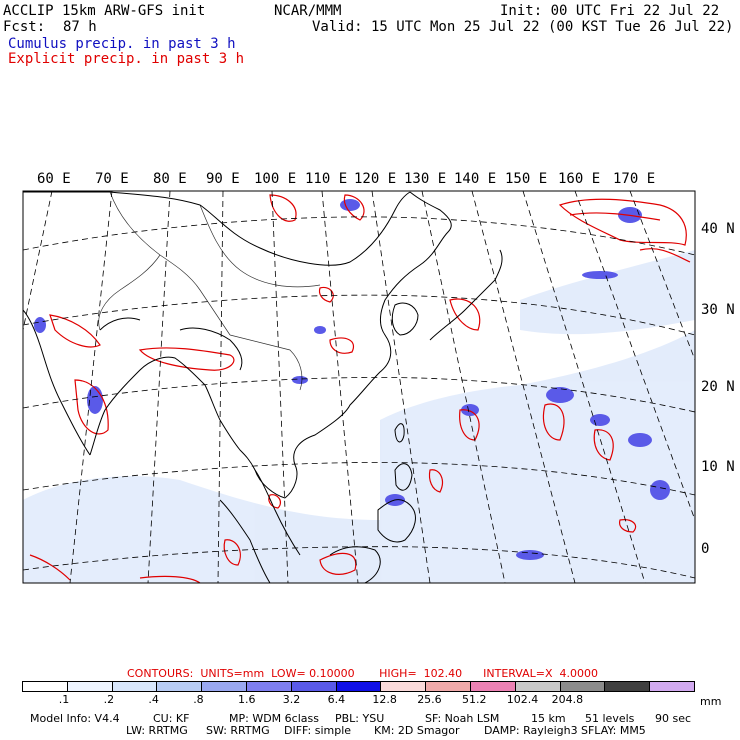  I want to click on colorbar-tick-label: 3.2, so click(291, 699).